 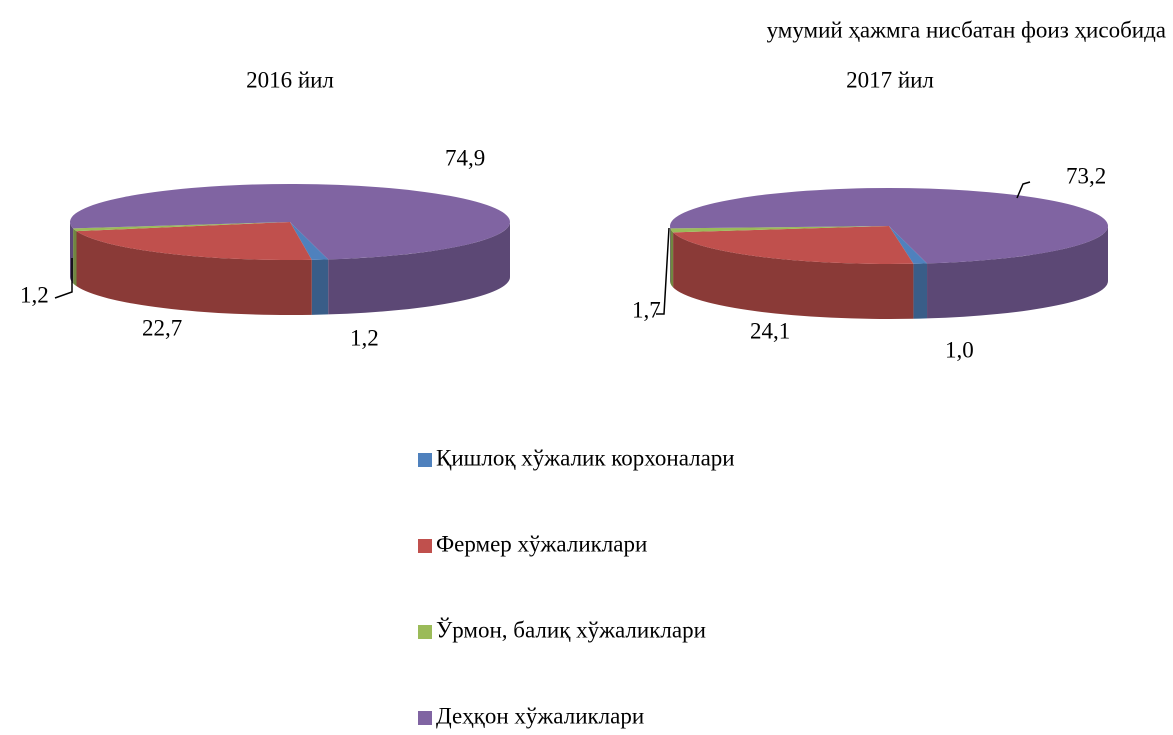 What do you see at coordinates (890, 79) in the screenshot?
I see `chart-title: 2017 йил` at bounding box center [890, 79].